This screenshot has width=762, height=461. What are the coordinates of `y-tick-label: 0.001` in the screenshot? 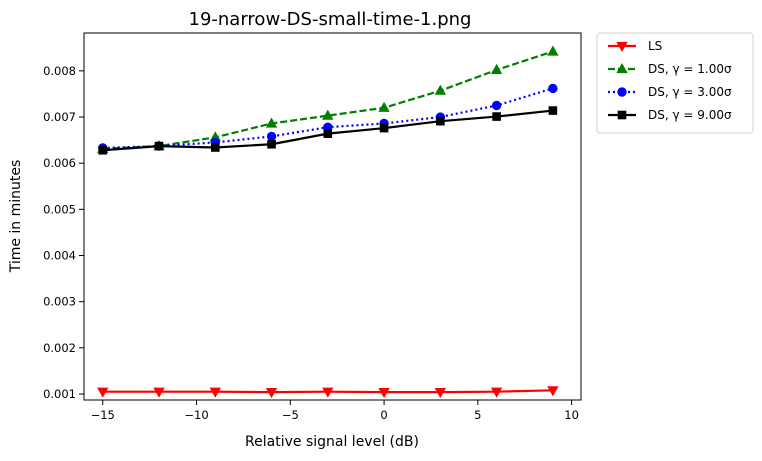 It's located at (59, 394).